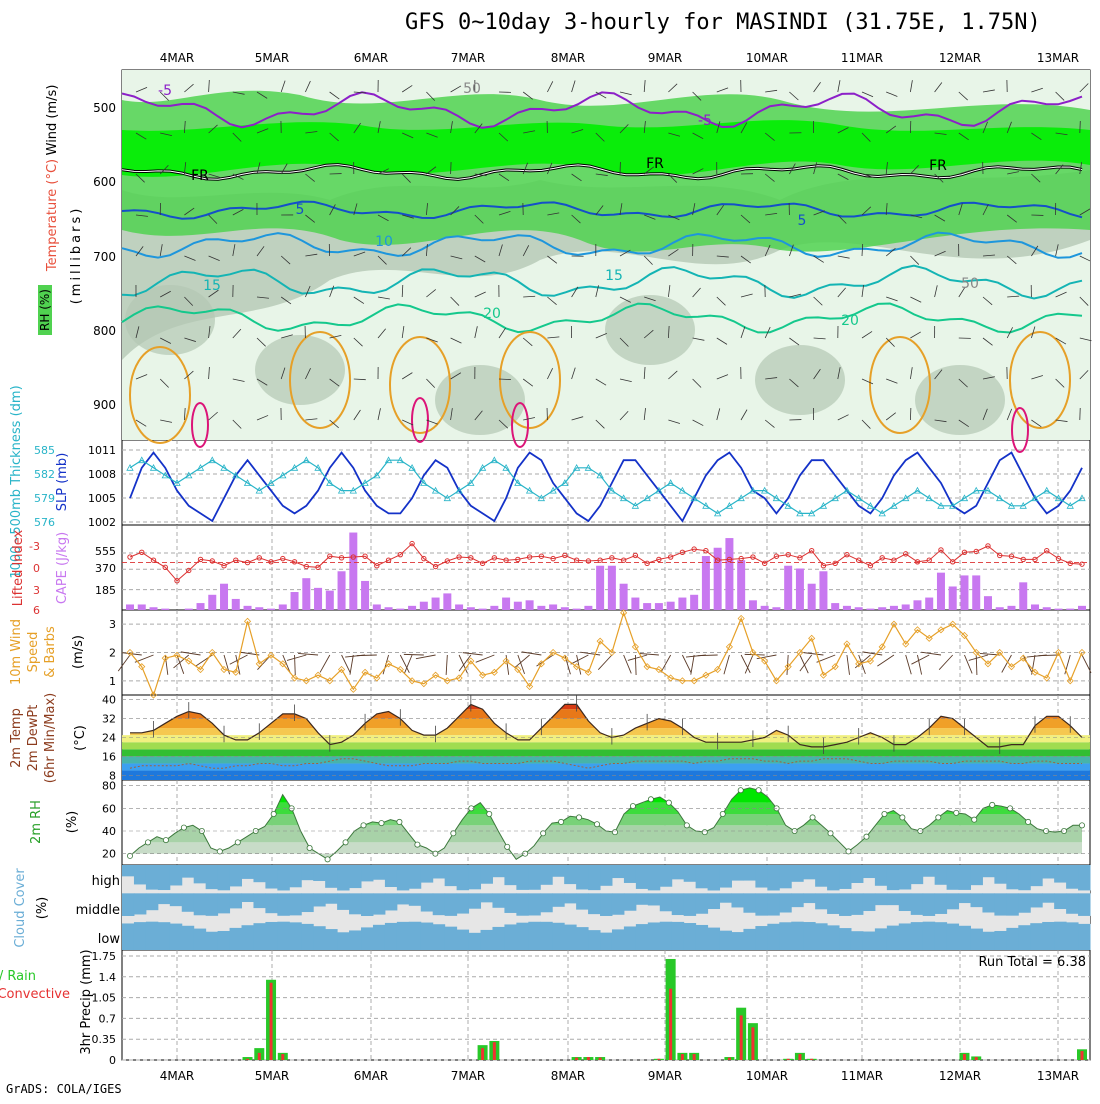  What do you see at coordinates (109, 786) in the screenshot?
I see `rh-tick-label: 80` at bounding box center [109, 786].